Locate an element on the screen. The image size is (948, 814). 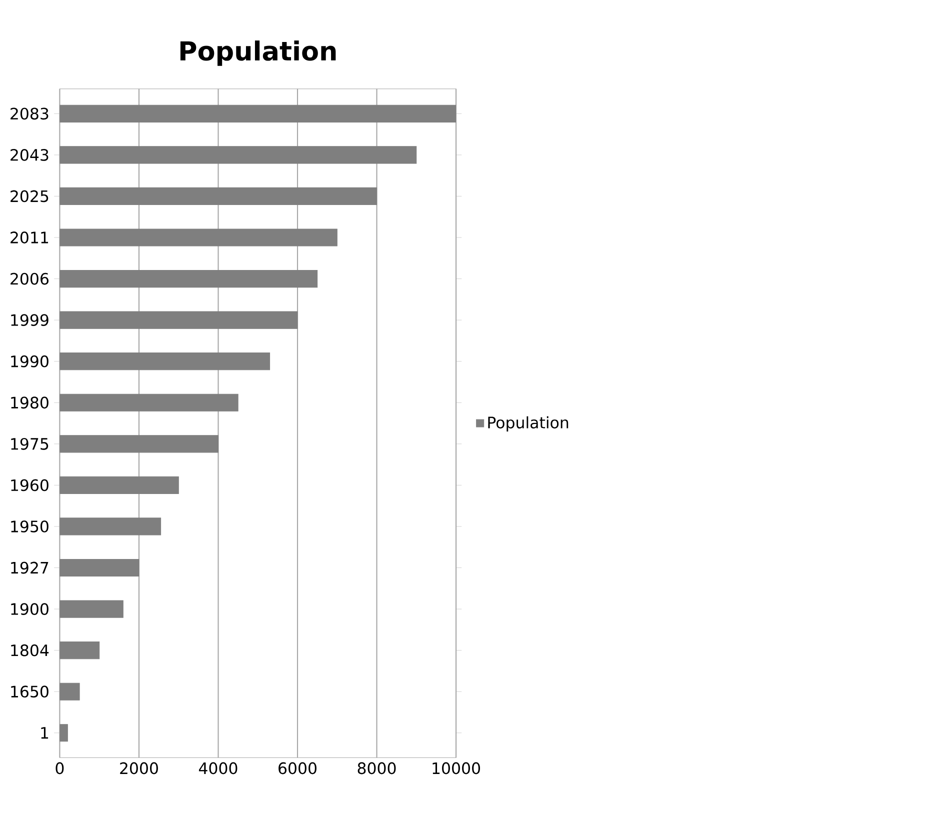
y-tick-label: 1950 is located at coordinates (29, 526).